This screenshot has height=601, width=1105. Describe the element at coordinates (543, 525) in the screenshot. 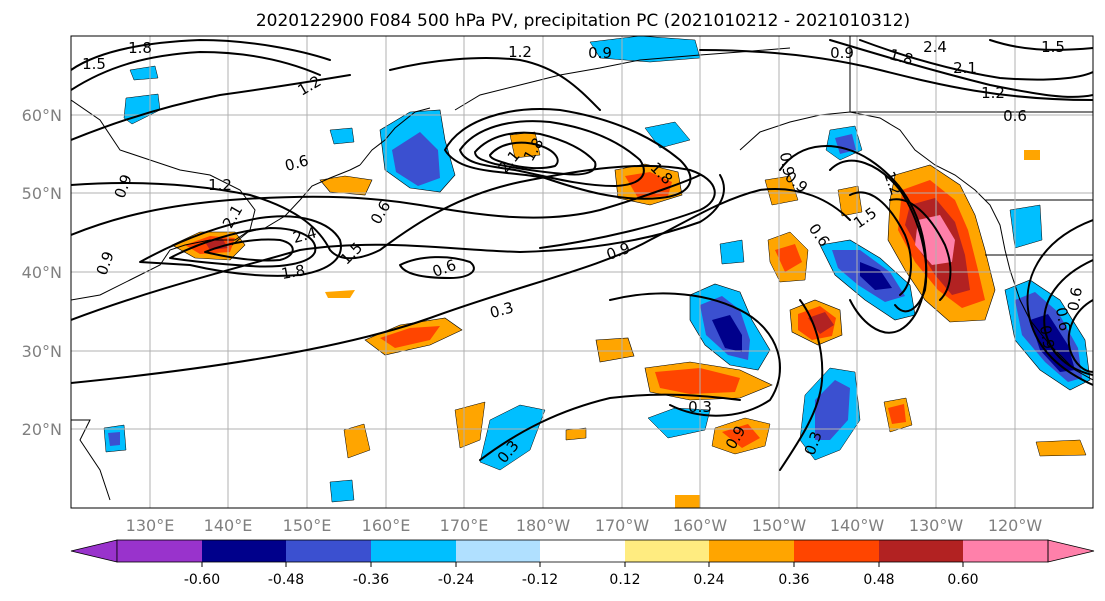

I see `lon-tick-label: 180°W` at that location.